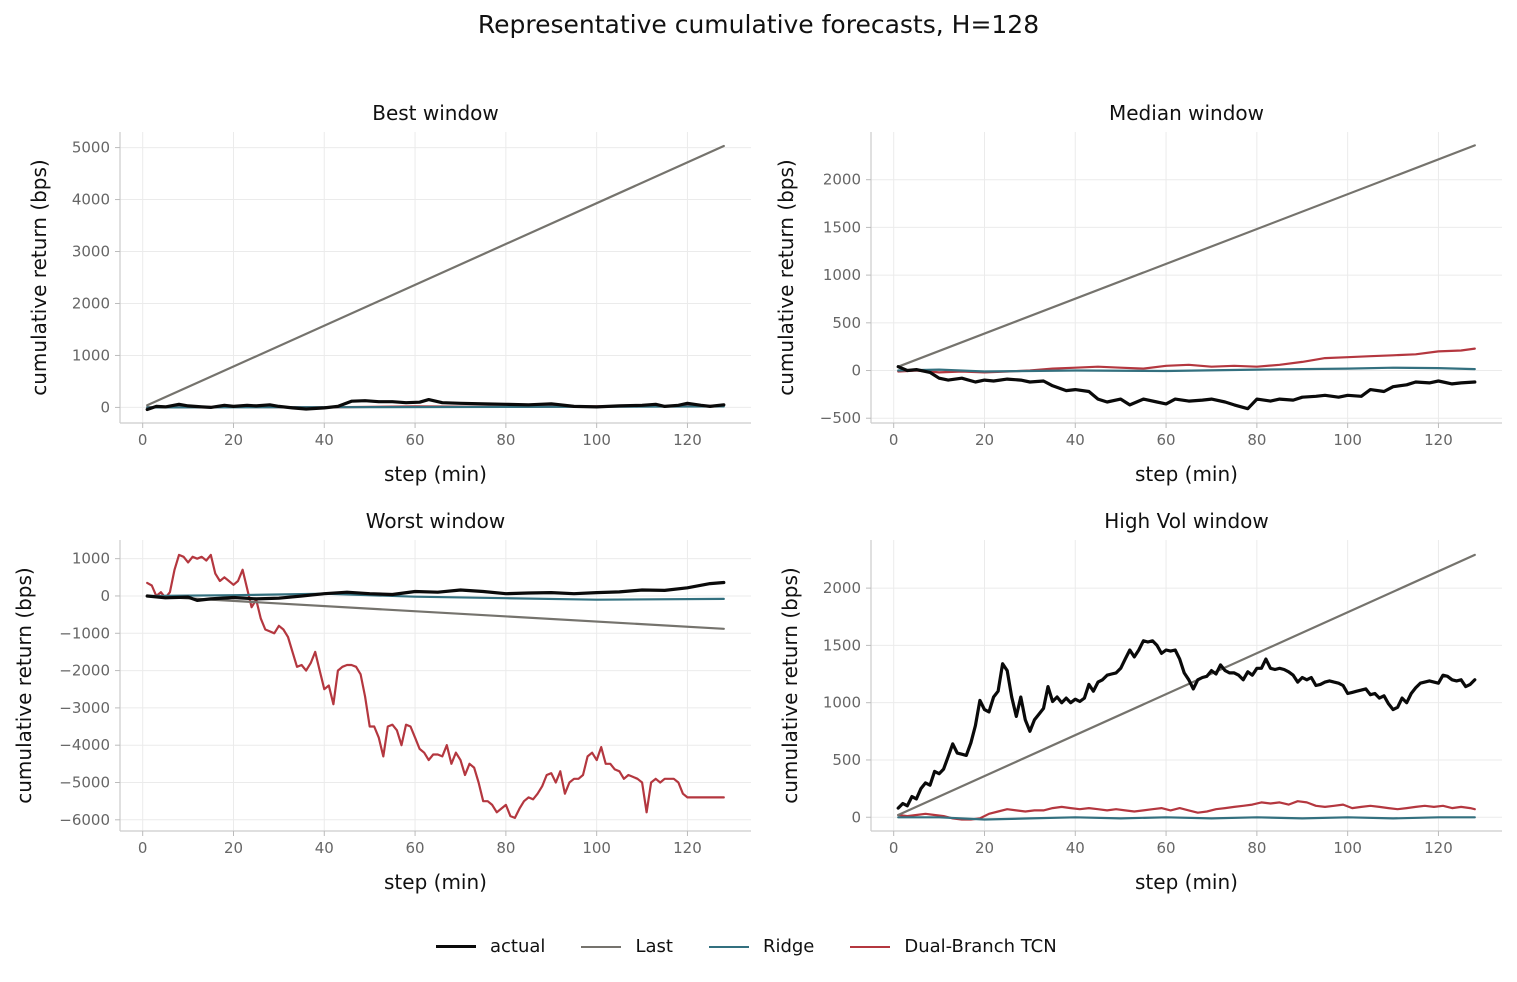  Describe the element at coordinates (846, 323) in the screenshot. I see `panel-2-ytick-label: 500` at that location.